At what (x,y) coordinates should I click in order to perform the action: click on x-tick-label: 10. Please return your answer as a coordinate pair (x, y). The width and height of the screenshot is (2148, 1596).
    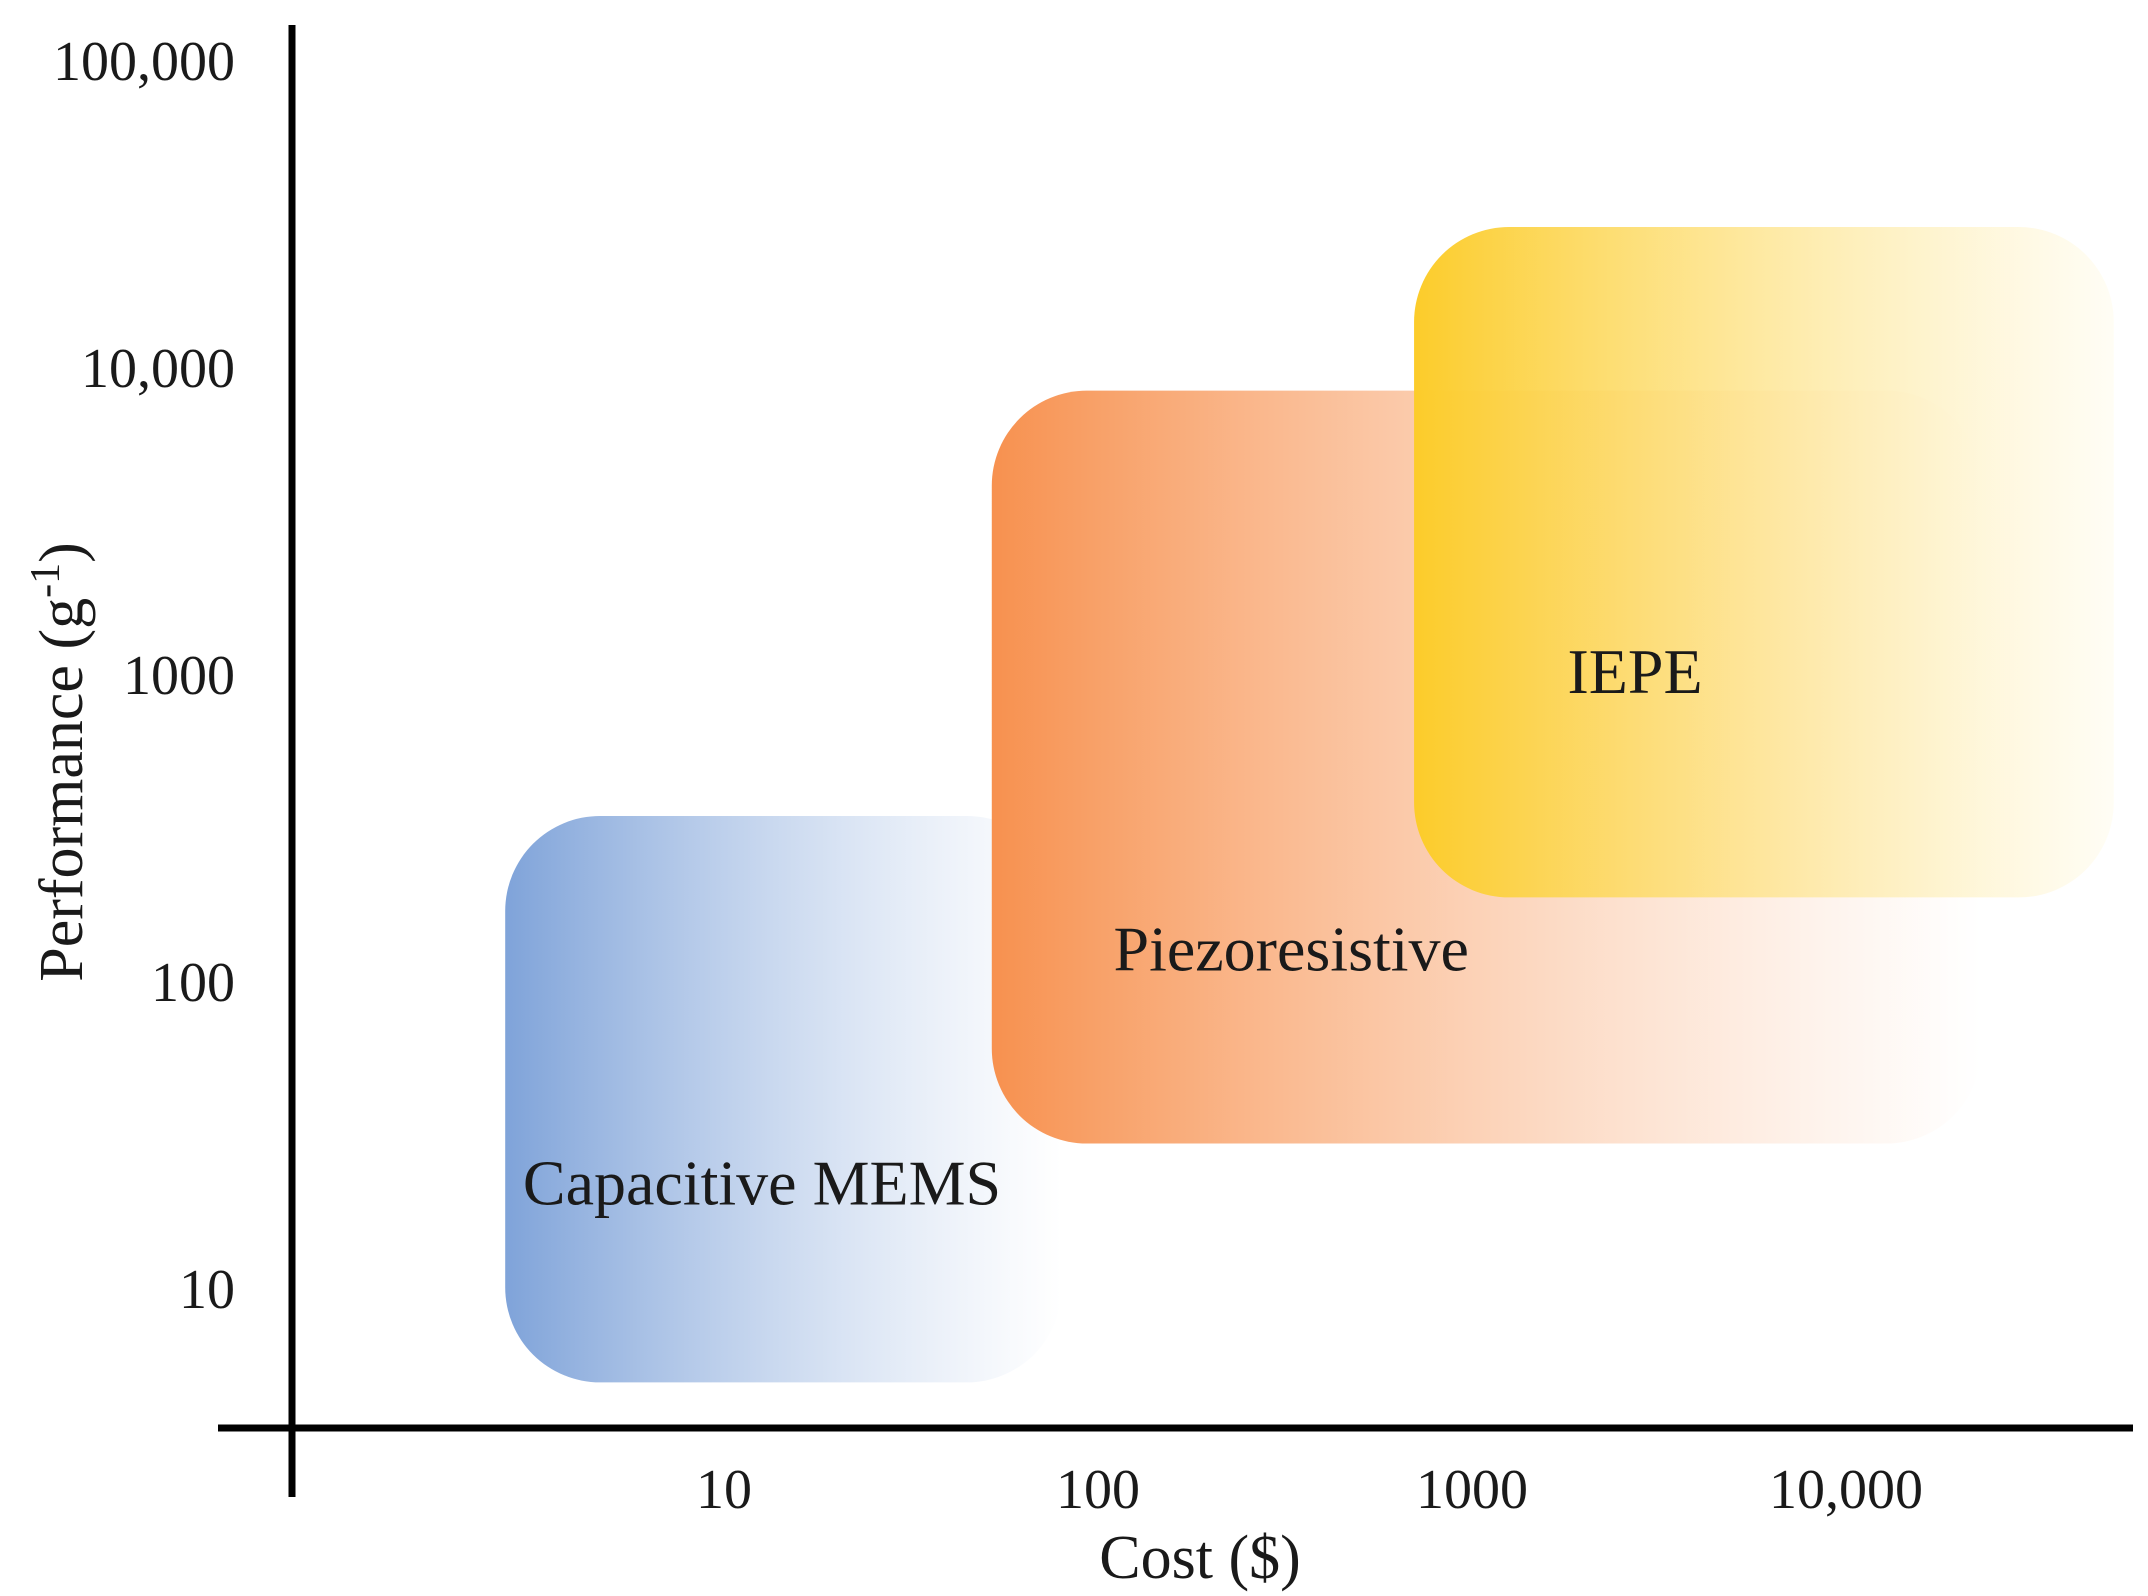
    Looking at the image, I should click on (724, 1490).